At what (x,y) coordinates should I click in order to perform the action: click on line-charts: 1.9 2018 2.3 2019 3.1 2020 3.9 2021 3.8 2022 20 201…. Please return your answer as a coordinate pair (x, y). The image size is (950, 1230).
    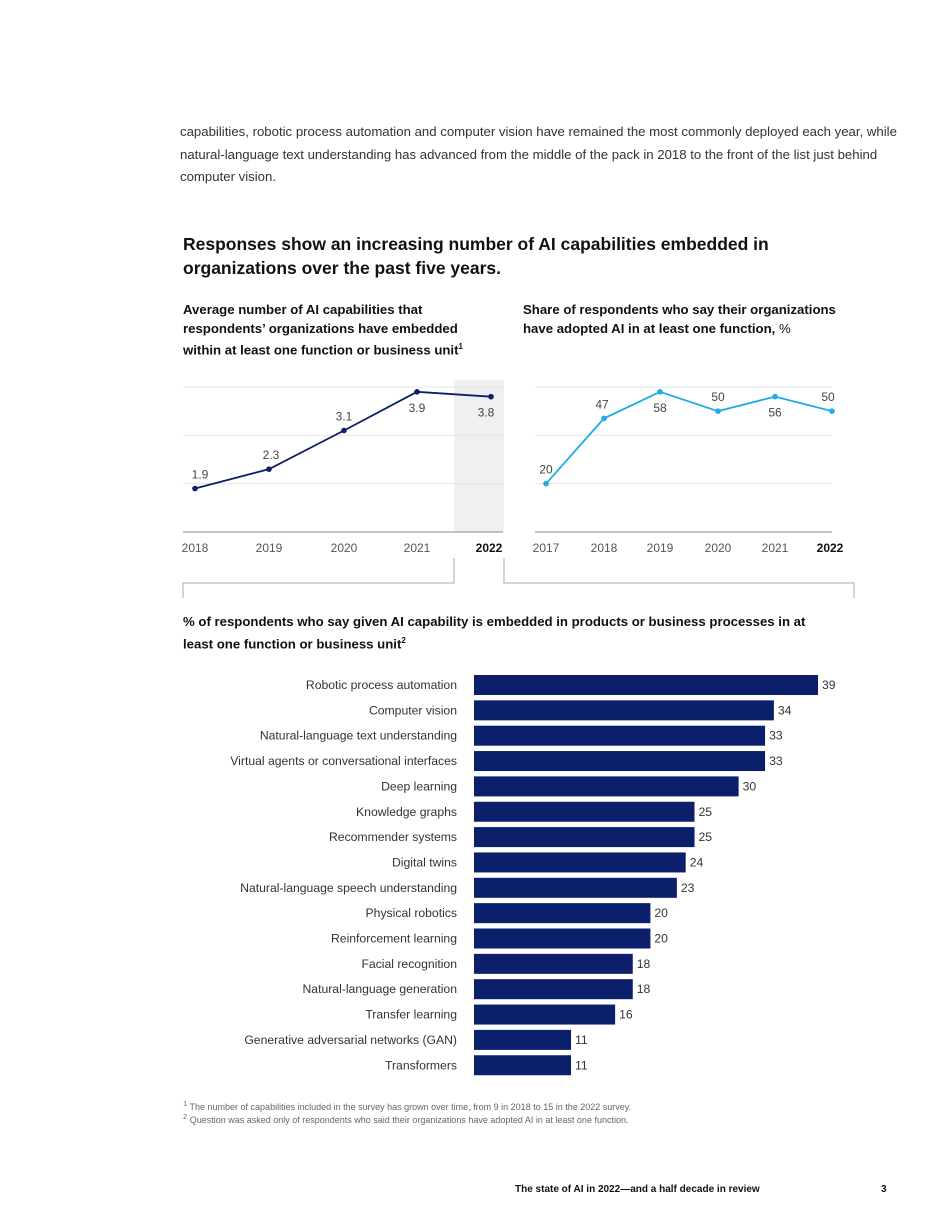
    Looking at the image, I should click on (518, 489).